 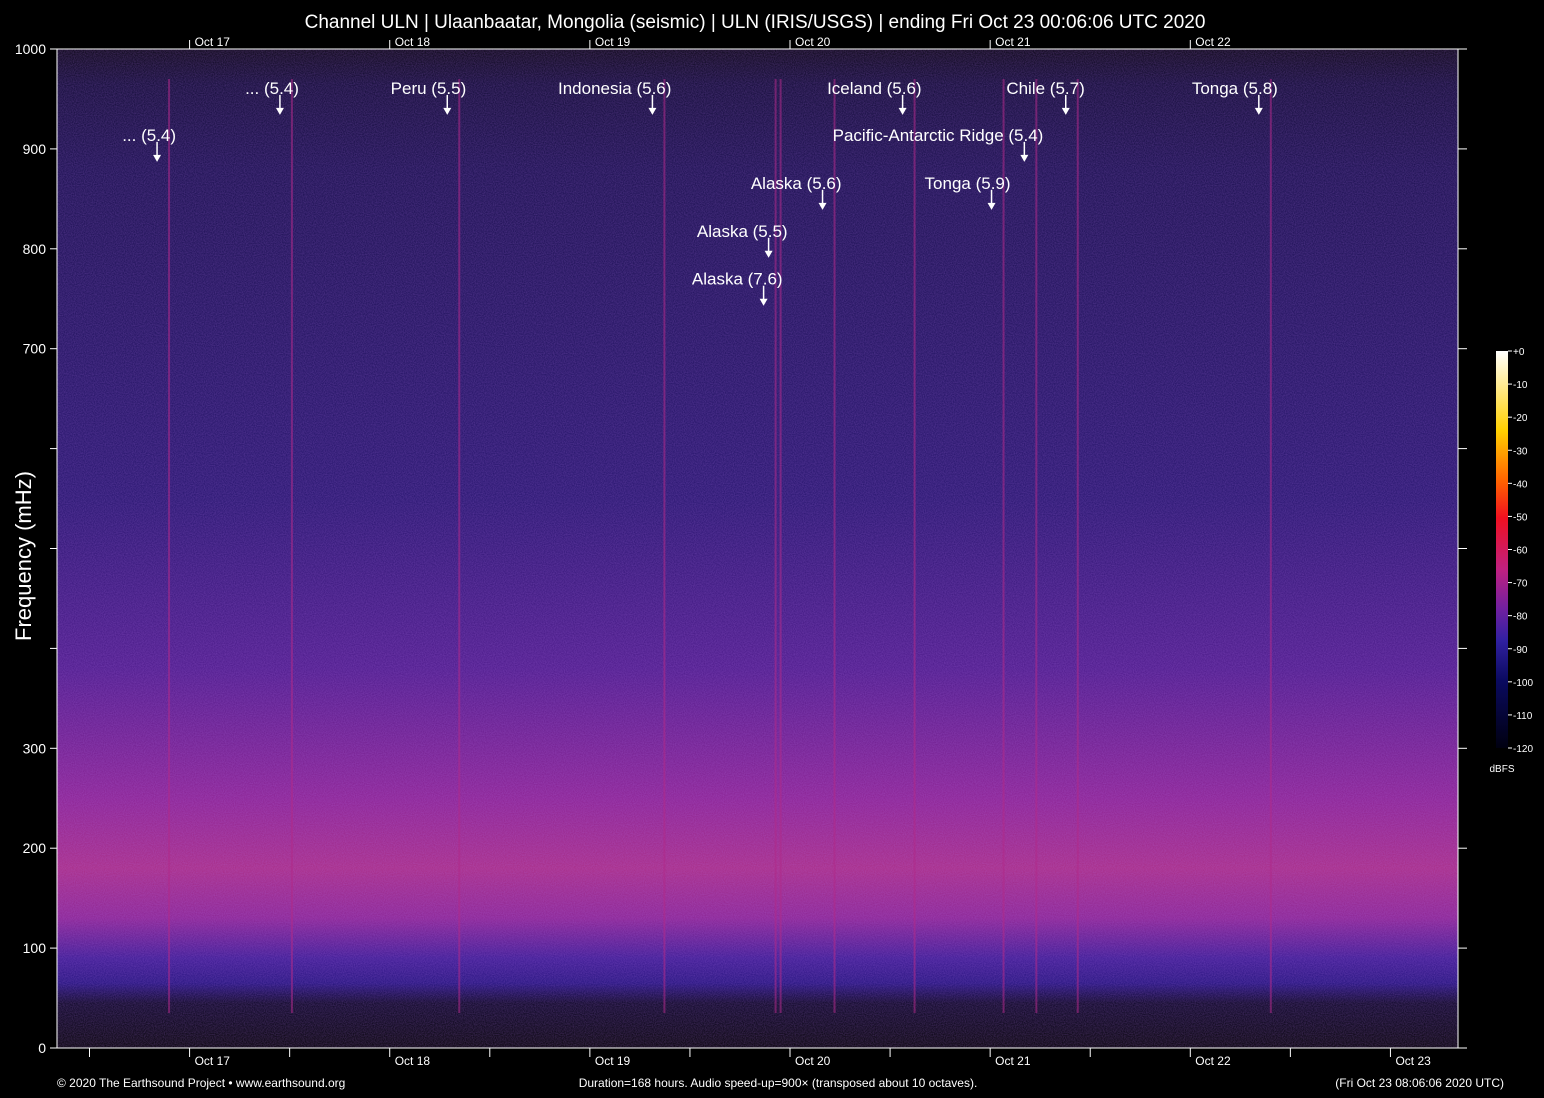 I want to click on x2-tick-label: Oct 18, so click(x=413, y=42).